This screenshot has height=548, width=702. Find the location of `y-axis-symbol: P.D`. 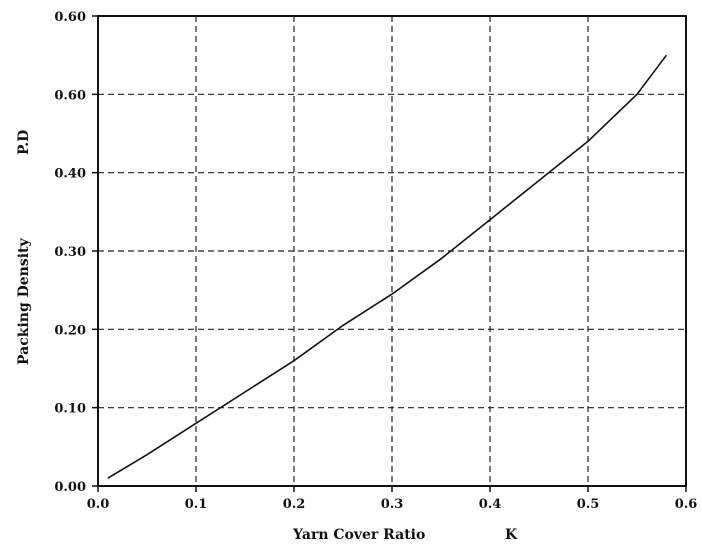

y-axis-symbol: P.D is located at coordinates (24, 142).